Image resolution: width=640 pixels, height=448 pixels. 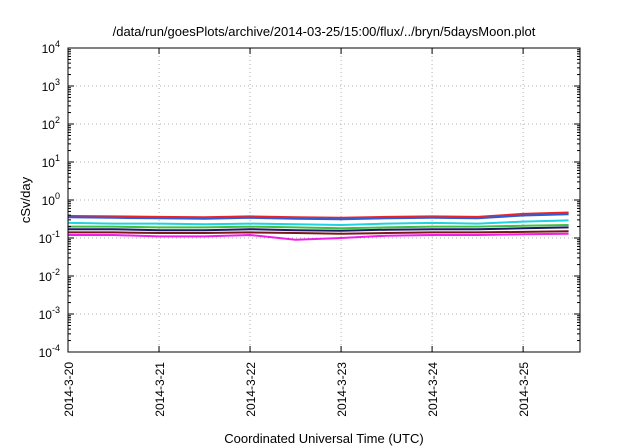 What do you see at coordinates (69, 389) in the screenshot?
I see `x-tick-label: 2014-3-20` at bounding box center [69, 389].